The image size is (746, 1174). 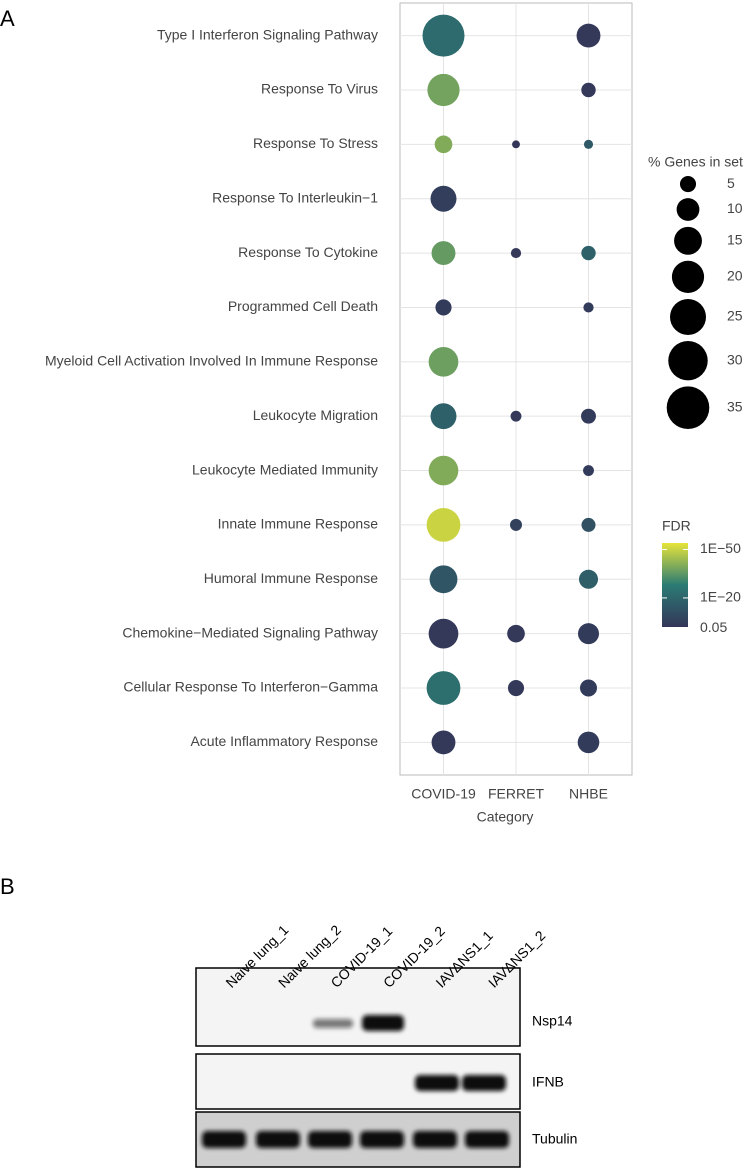 I want to click on color-legend-title: FDR, so click(x=676, y=526).